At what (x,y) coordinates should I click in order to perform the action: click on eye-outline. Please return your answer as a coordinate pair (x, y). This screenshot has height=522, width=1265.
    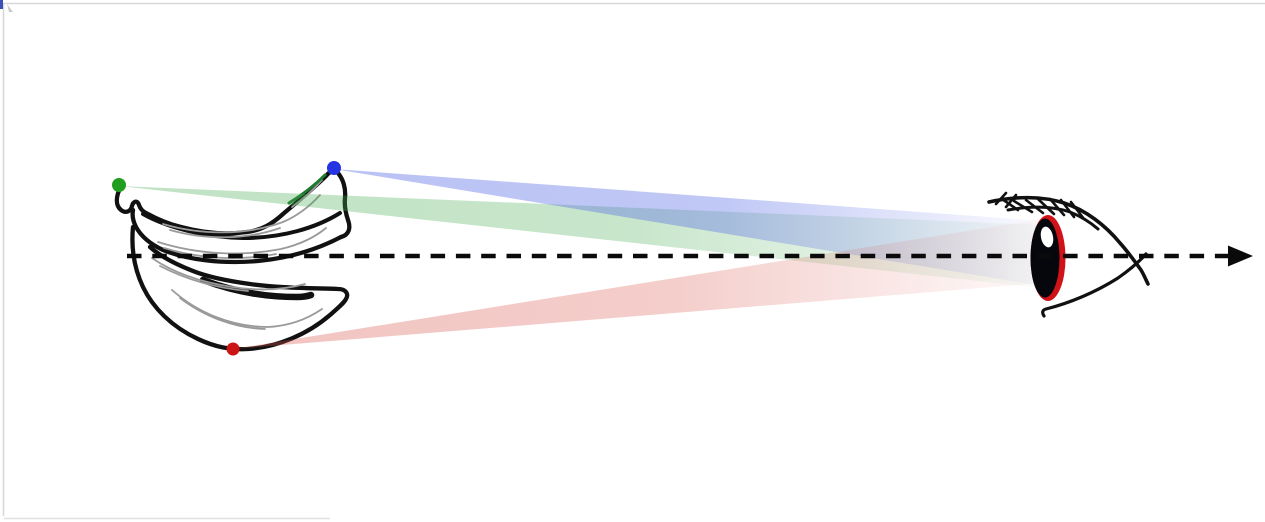
    Looking at the image, I should click on (1068, 254).